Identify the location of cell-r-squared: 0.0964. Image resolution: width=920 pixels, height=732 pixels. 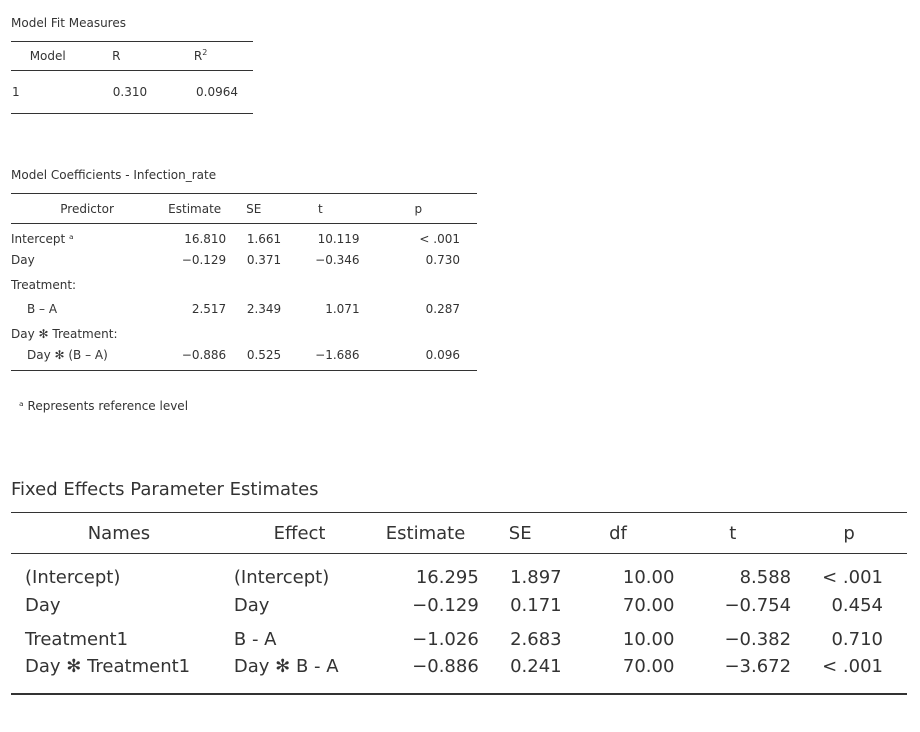
(217, 92).